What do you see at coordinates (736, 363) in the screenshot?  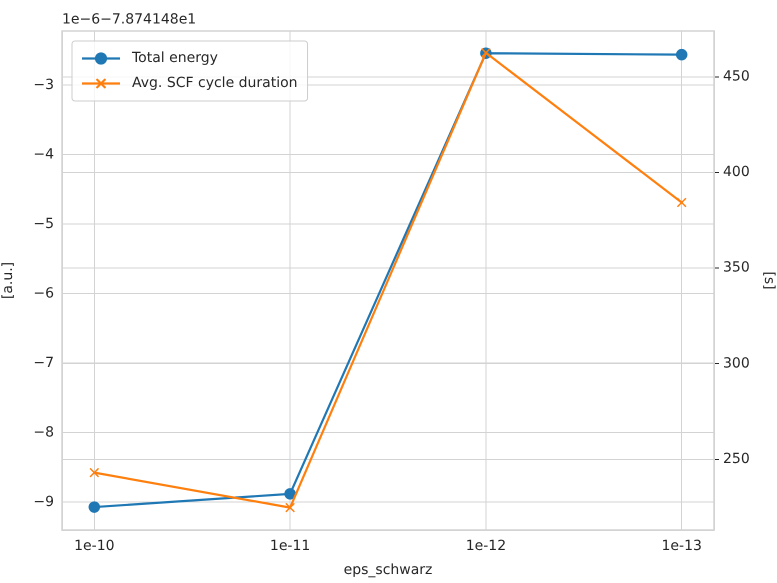 I see `y2-tick-label: 300` at bounding box center [736, 363].